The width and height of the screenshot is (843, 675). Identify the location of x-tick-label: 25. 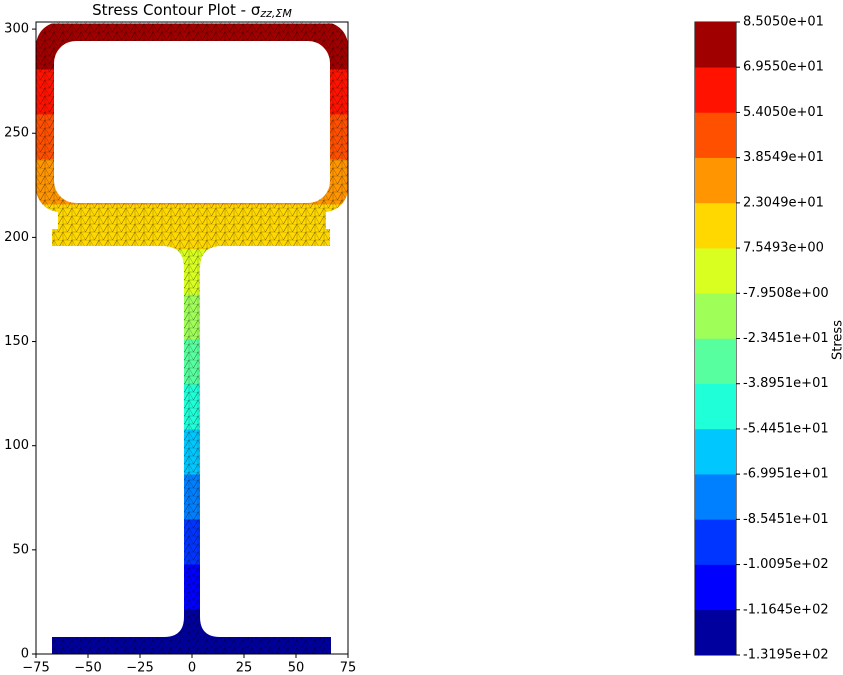
(244, 668).